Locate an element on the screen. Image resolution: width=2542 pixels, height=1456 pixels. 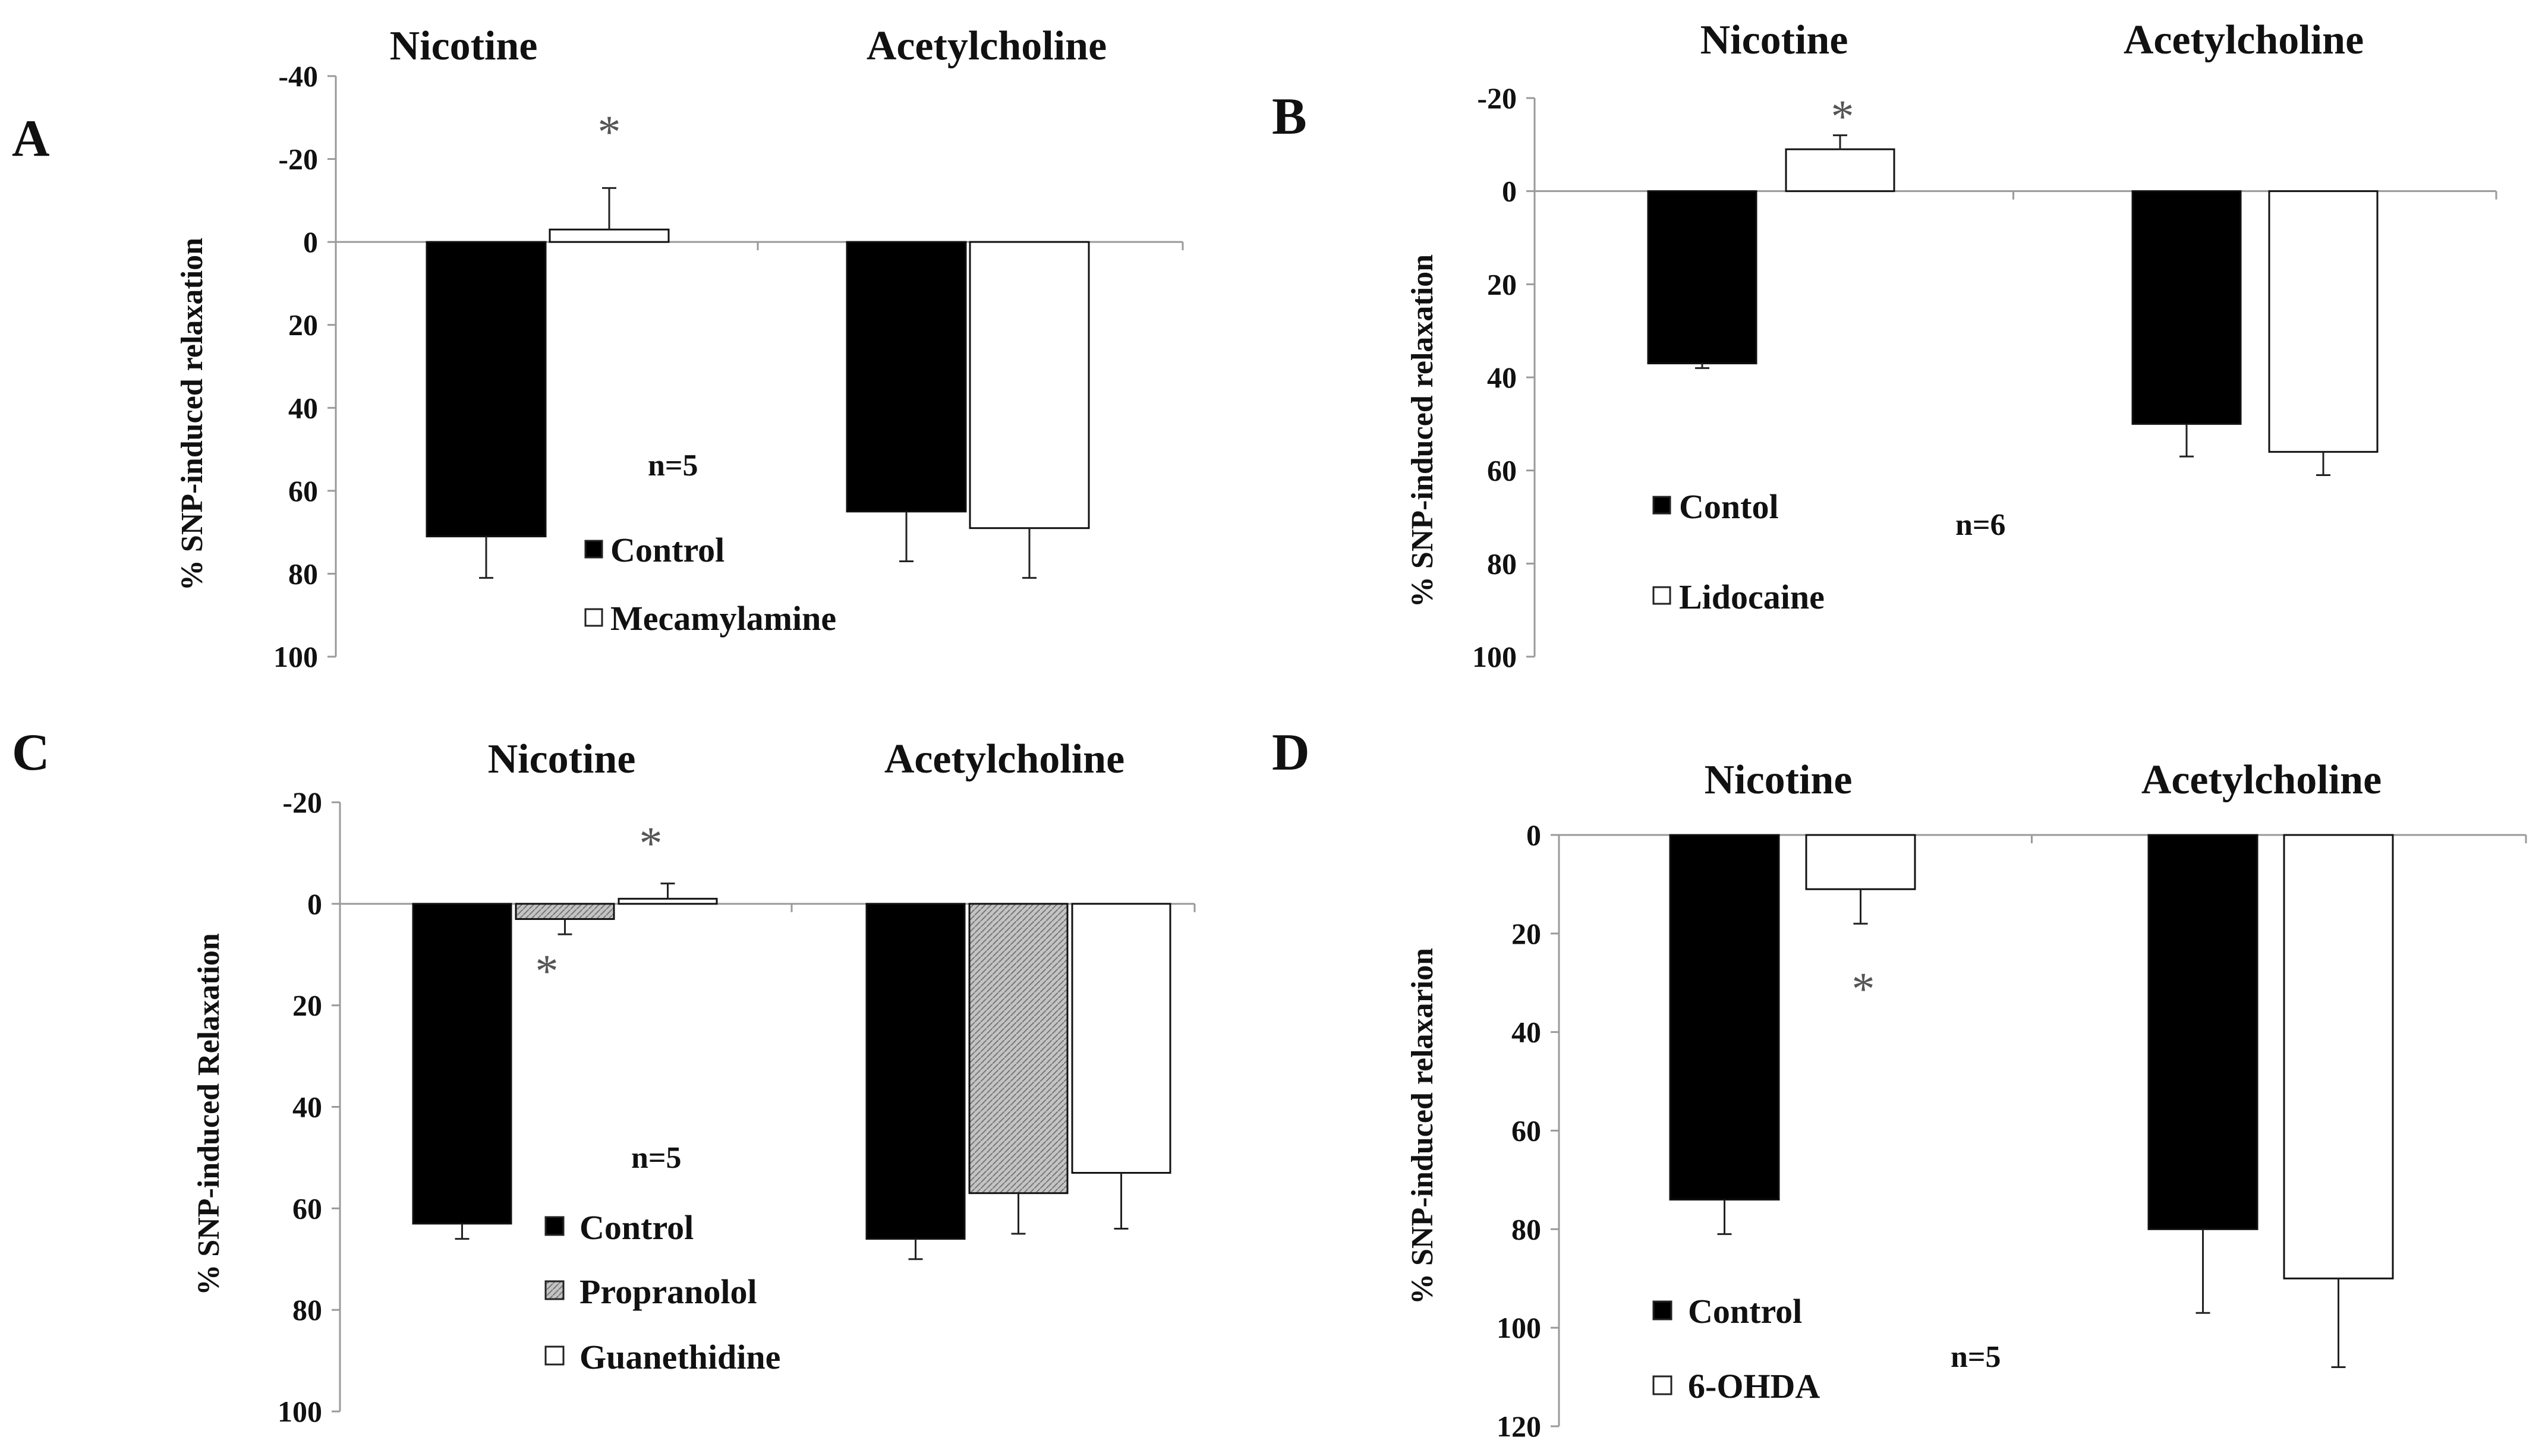
legend: Contol Lidocaine is located at coordinates (1738, 551).